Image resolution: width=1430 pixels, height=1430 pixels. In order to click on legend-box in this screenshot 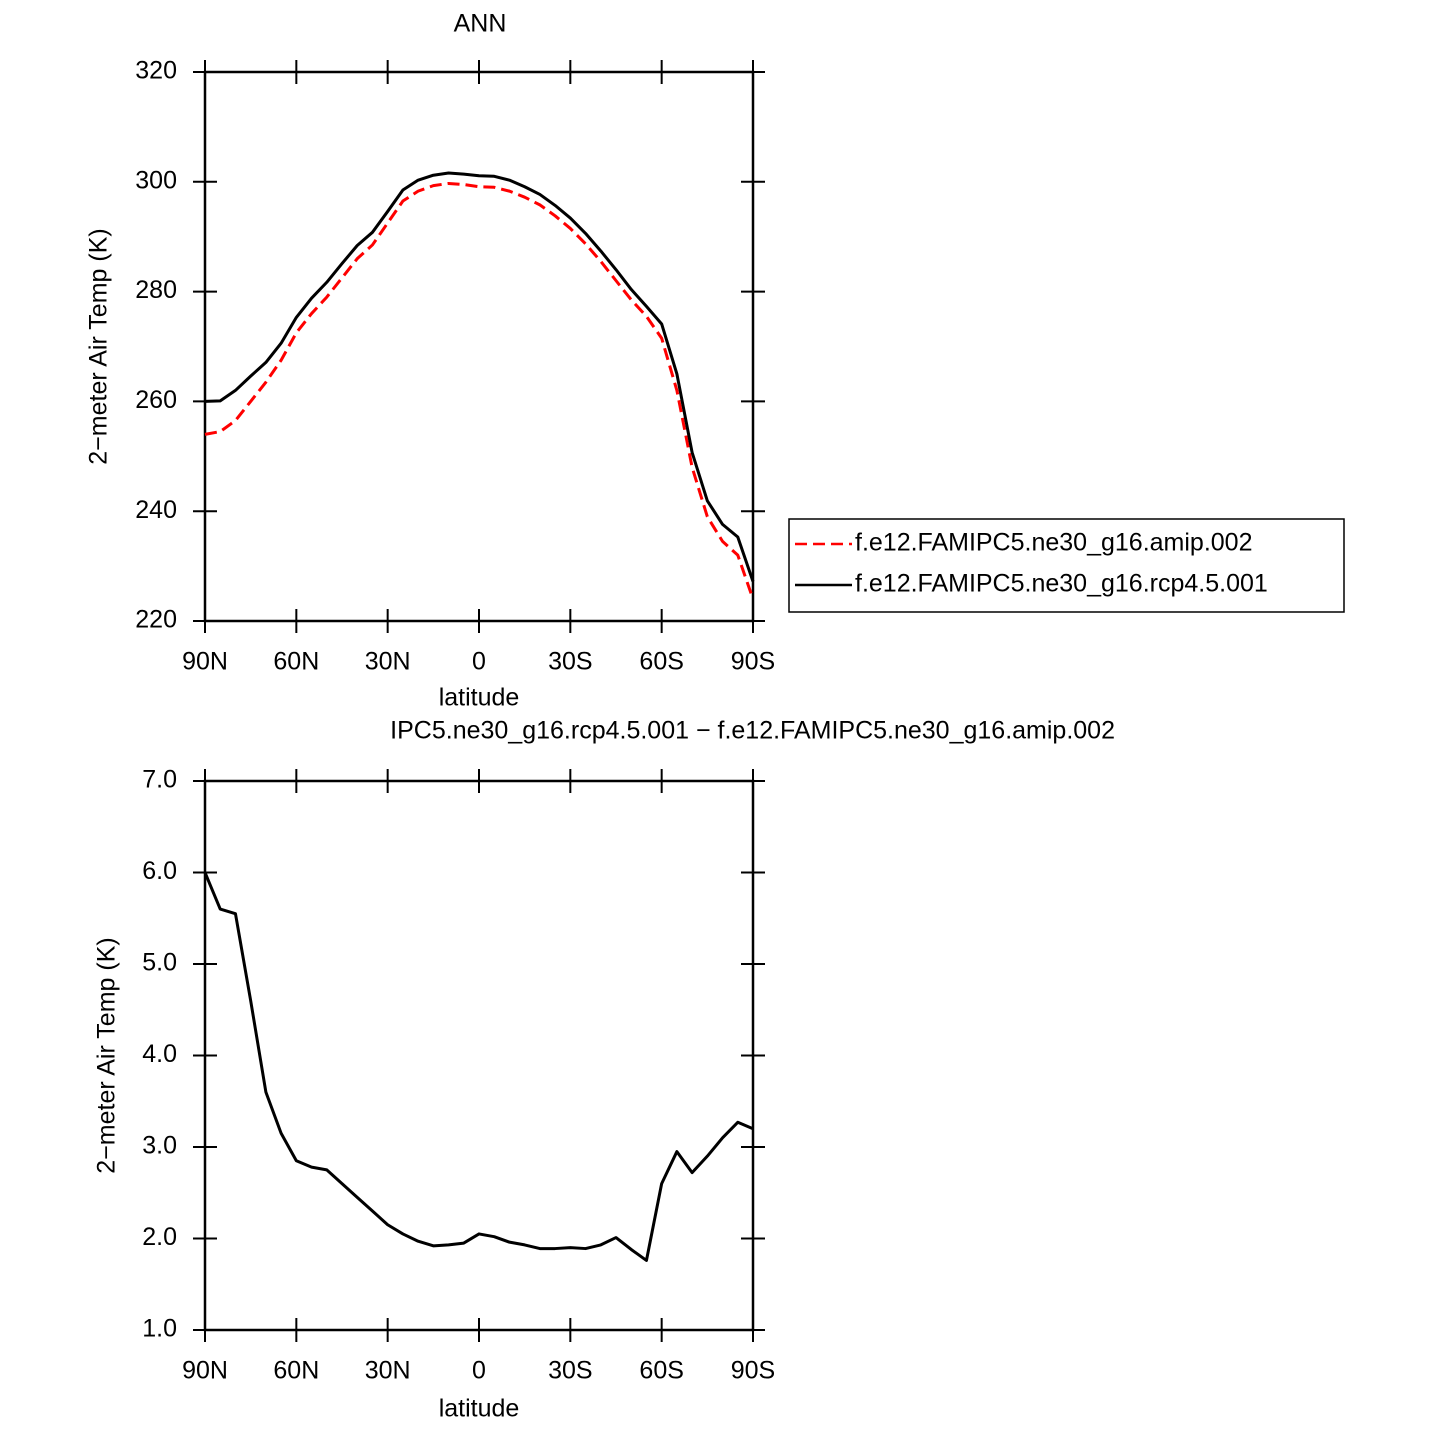, I will do `click(1066, 565)`.